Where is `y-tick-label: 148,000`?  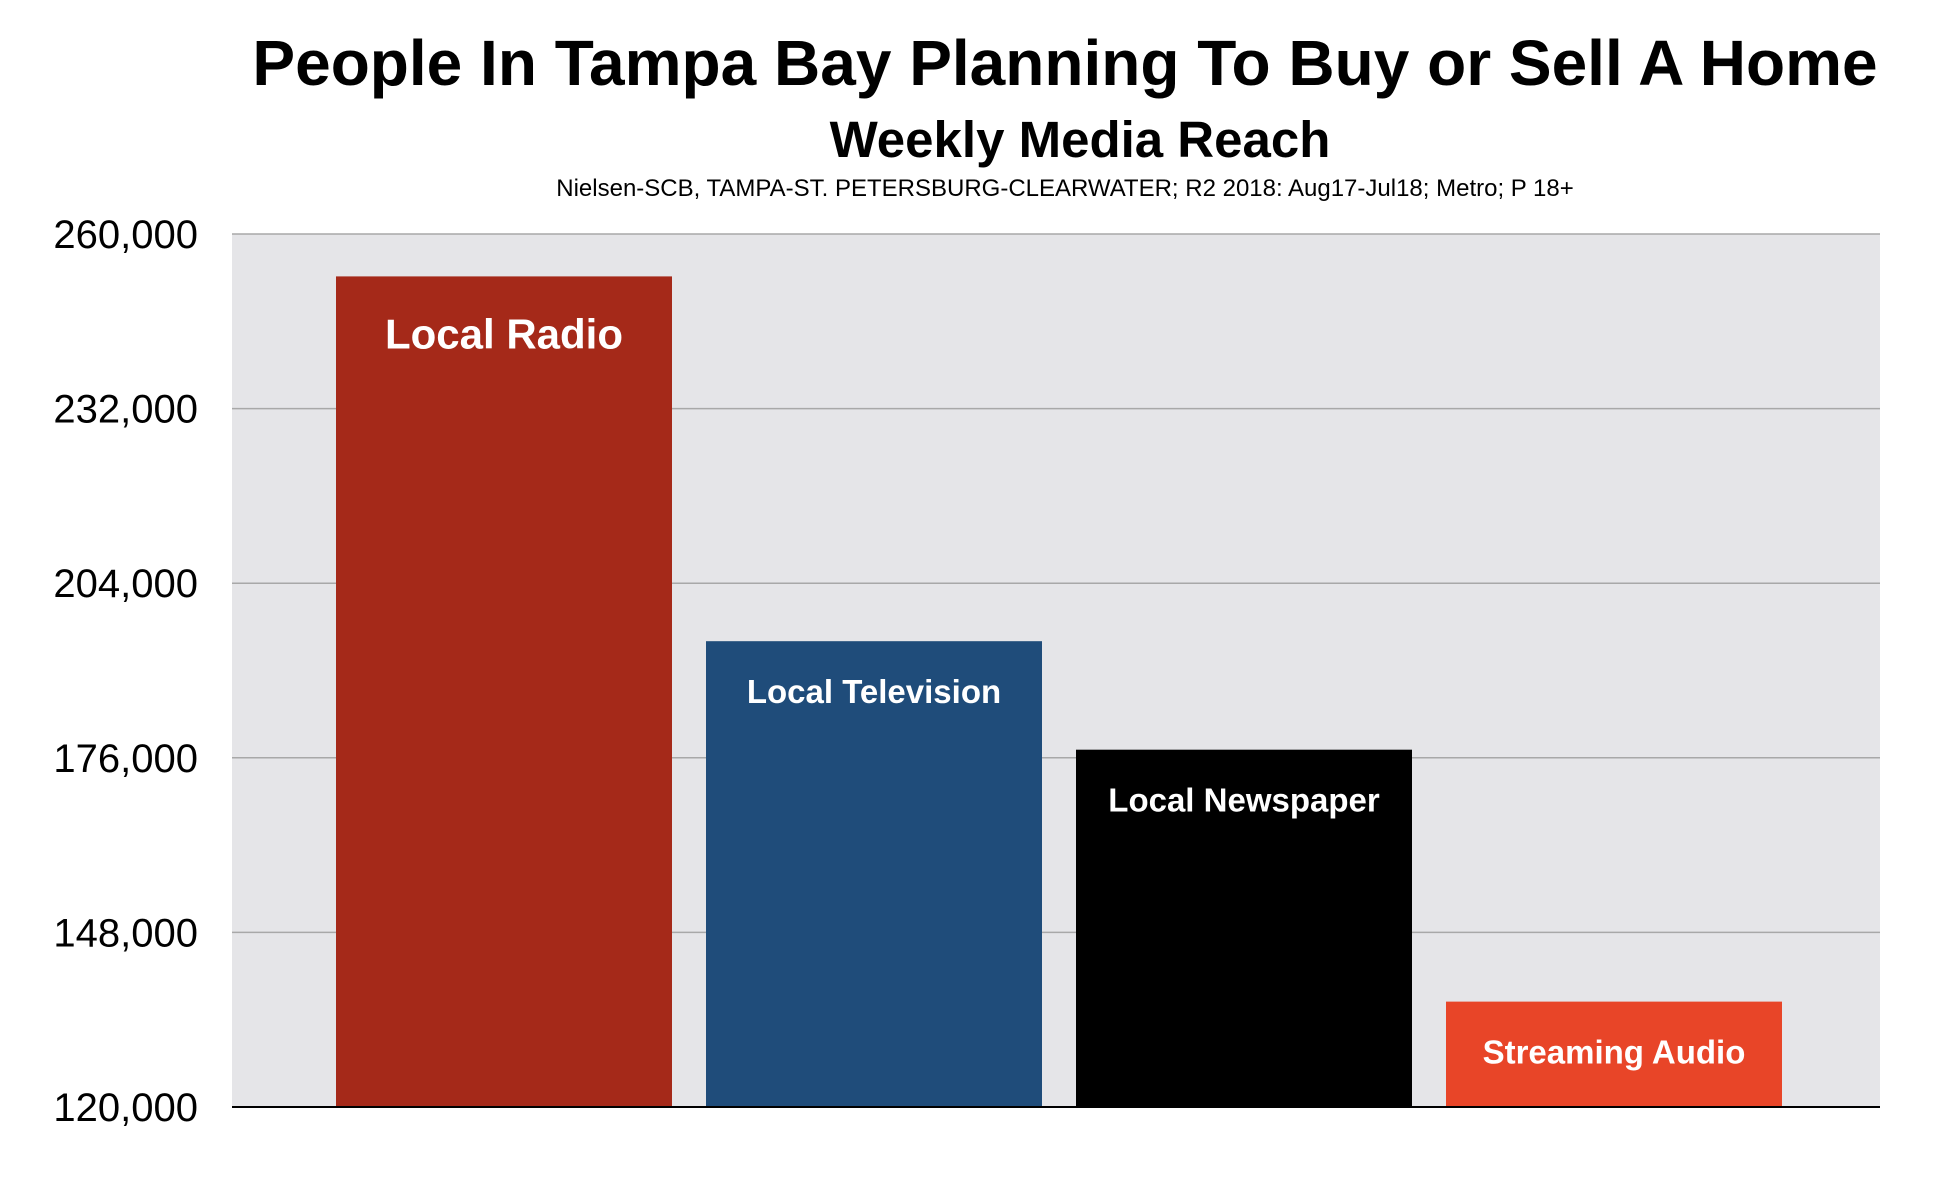
y-tick-label: 148,000 is located at coordinates (125, 933).